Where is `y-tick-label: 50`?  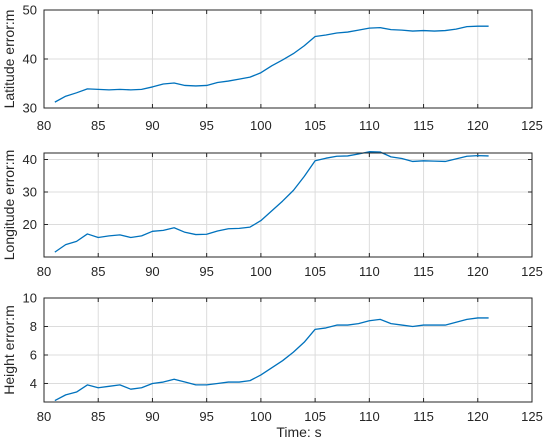
y-tick-label: 50 is located at coordinates (30, 10).